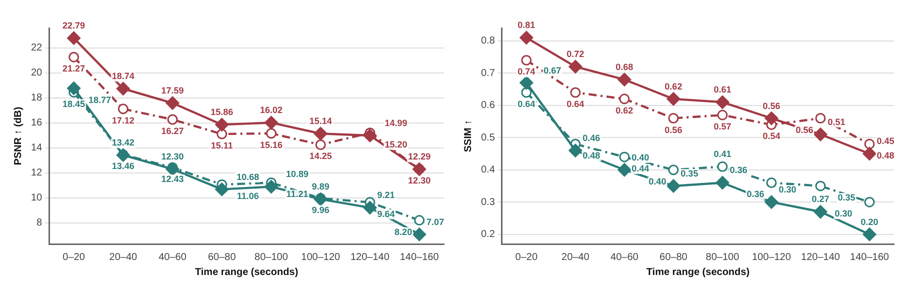 This screenshot has height=289, width=920. Describe the element at coordinates (526, 257) in the screenshot. I see `x-tick-label: 0–20` at that location.